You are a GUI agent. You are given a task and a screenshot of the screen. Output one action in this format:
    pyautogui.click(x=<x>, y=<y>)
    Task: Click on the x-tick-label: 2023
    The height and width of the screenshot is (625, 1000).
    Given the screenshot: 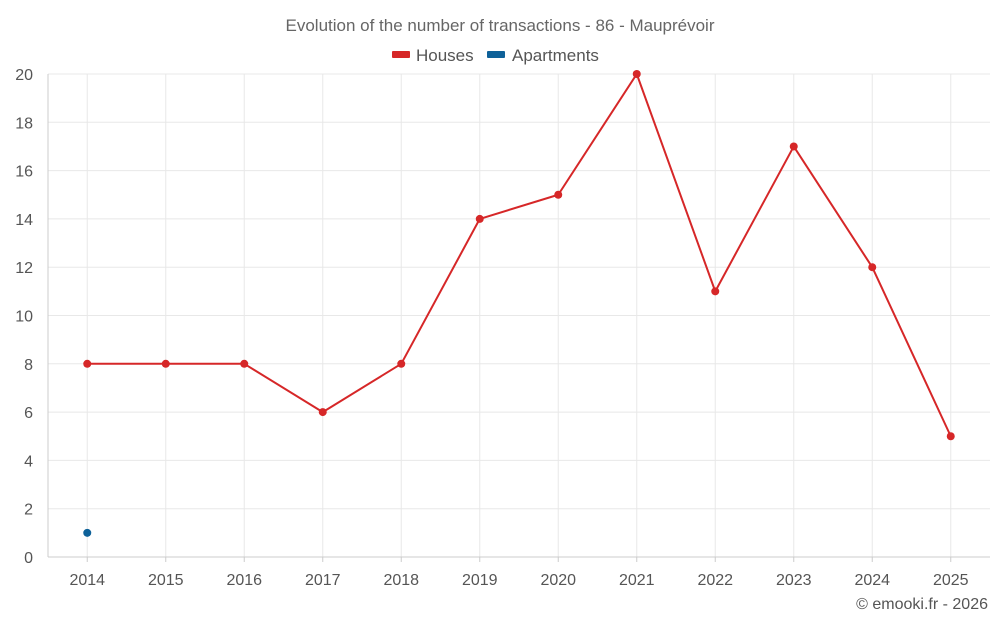 What is the action you would take?
    pyautogui.click(x=794, y=580)
    